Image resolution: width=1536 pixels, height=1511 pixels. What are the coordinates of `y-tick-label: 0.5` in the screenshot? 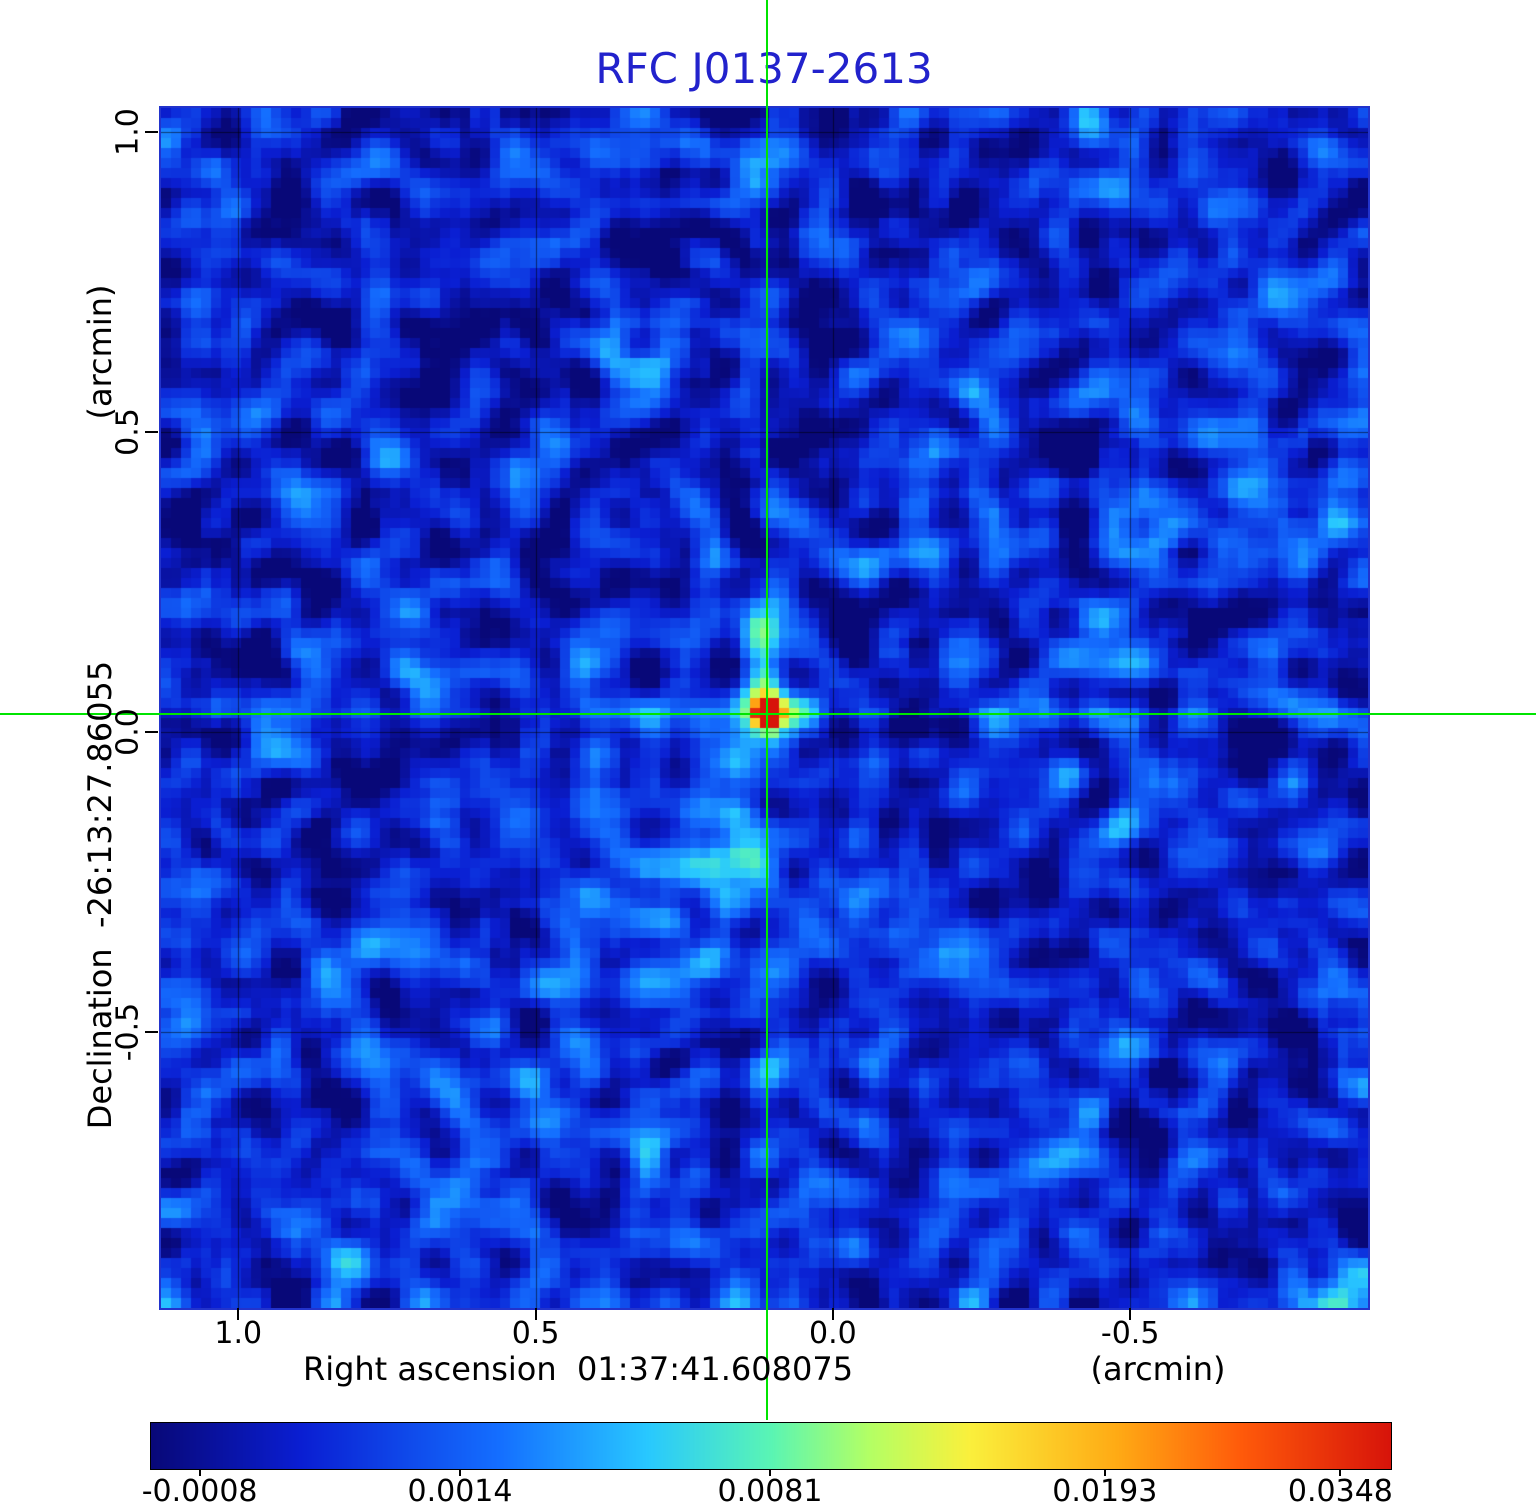 It's located at (128, 432).